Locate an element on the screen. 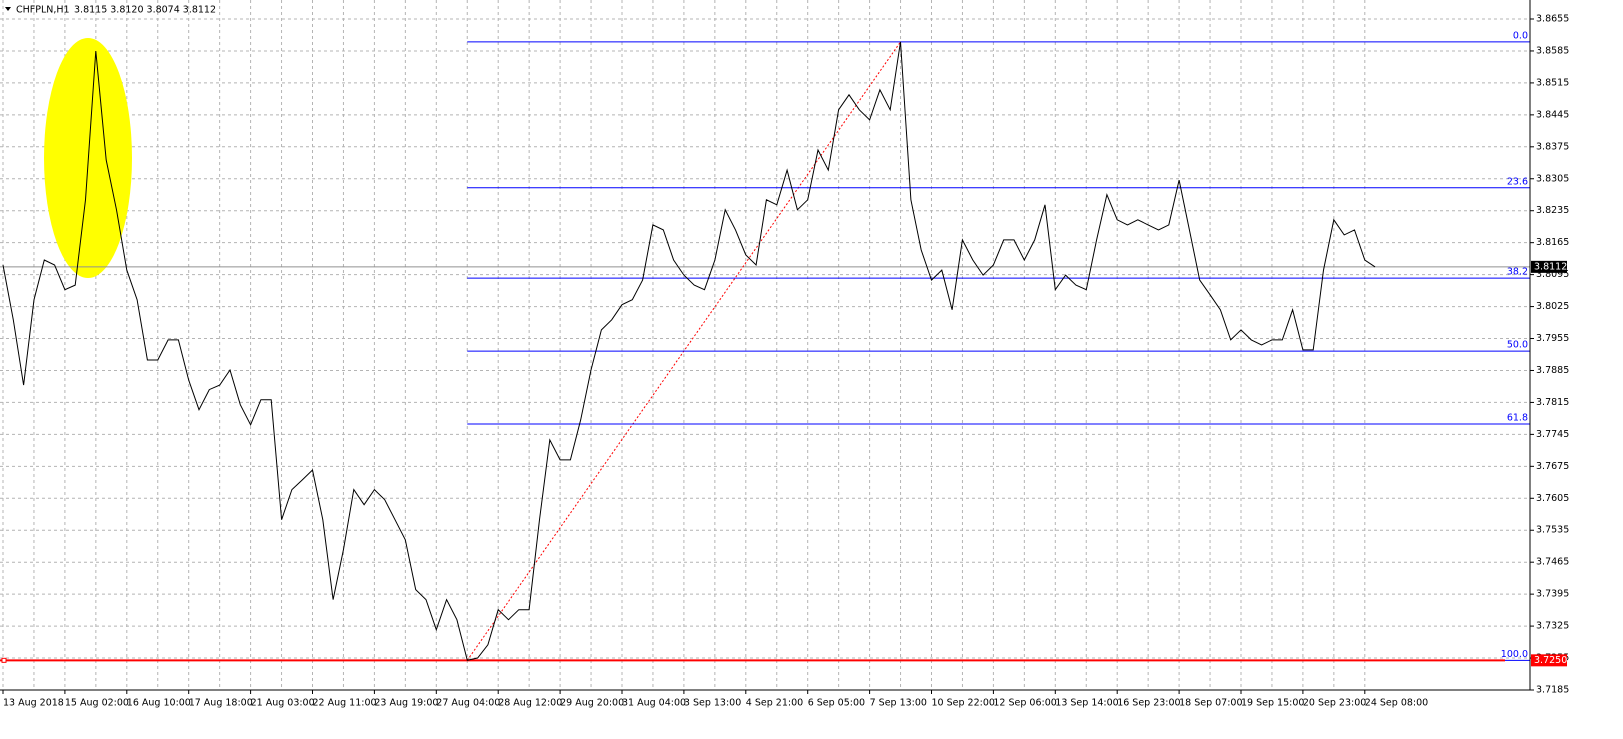 The width and height of the screenshot is (1623, 739). x-tick-label: 6 Sep 05:00 is located at coordinates (836, 703).